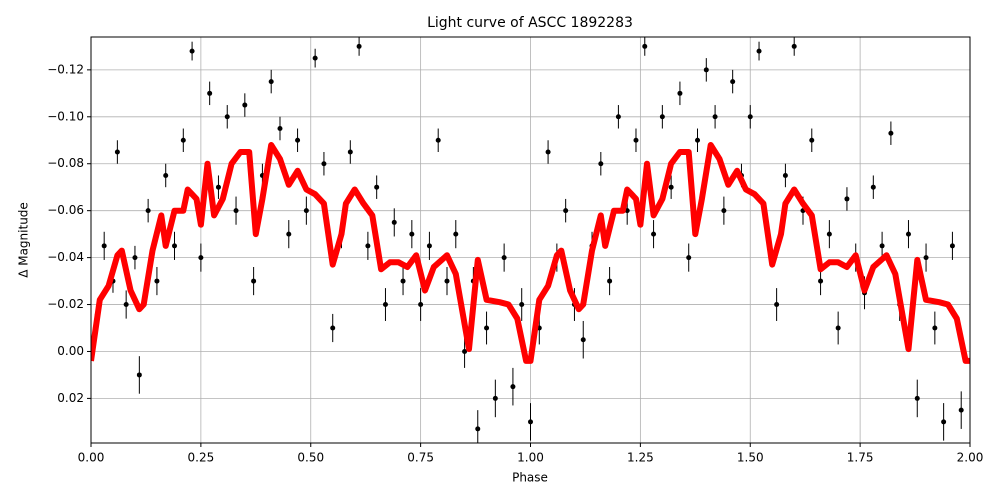 Image resolution: width=1000 pixels, height=500 pixels. Describe the element at coordinates (310, 458) in the screenshot. I see `x-tick-label: 0.50` at that location.